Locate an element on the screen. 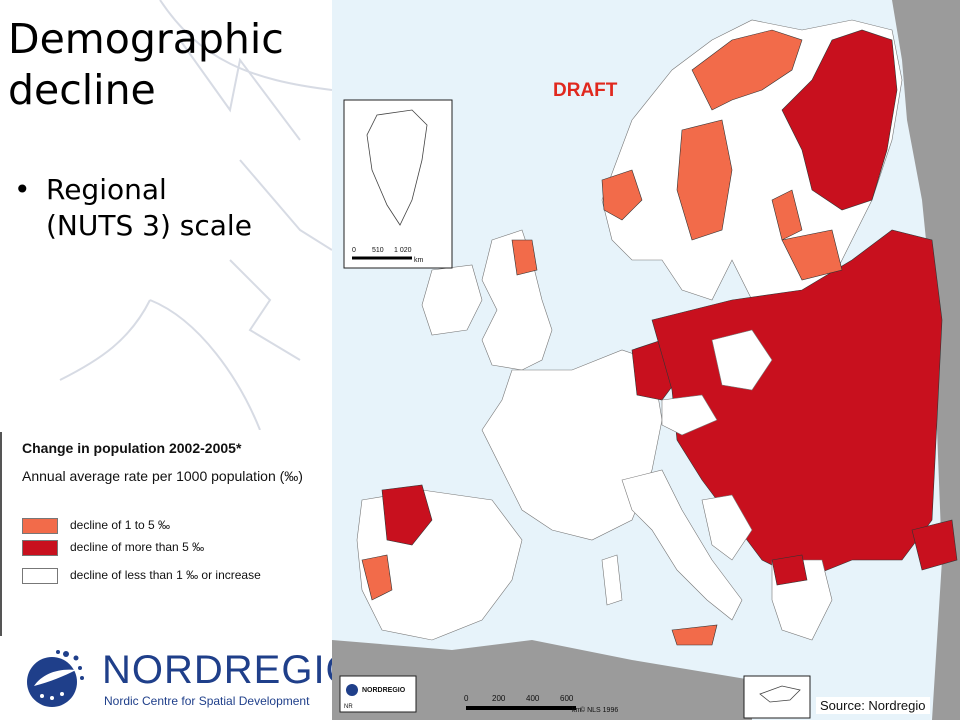 This screenshot has height=720, width=960. legend-title: Change in population 2002-2005* is located at coordinates (132, 448).